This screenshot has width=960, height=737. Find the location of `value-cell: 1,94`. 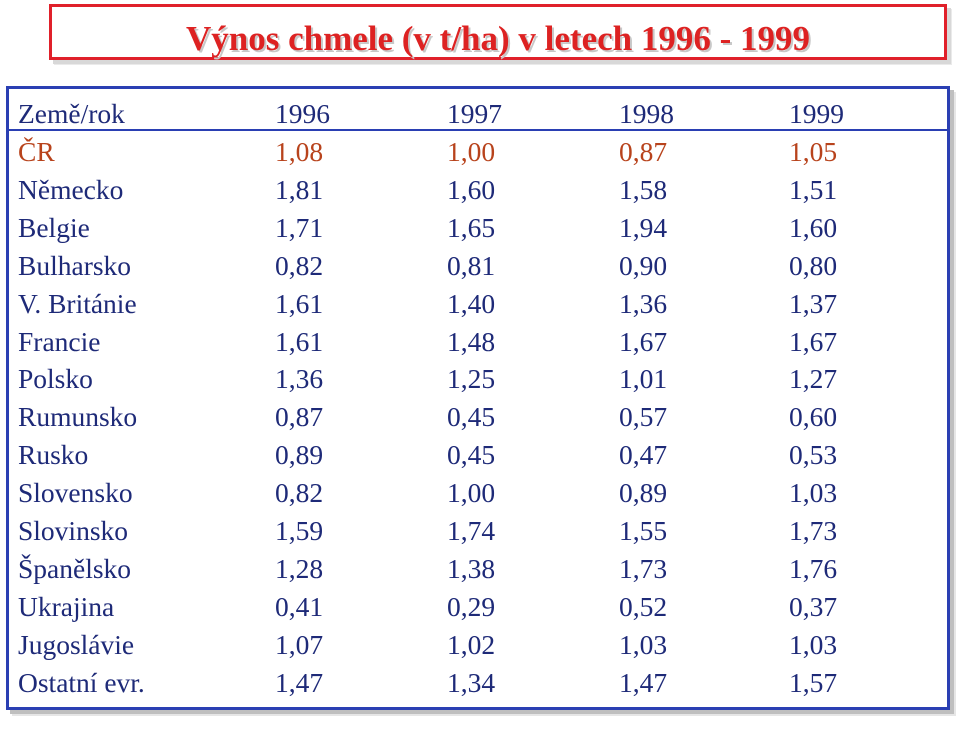

value-cell: 1,94 is located at coordinates (643, 227).